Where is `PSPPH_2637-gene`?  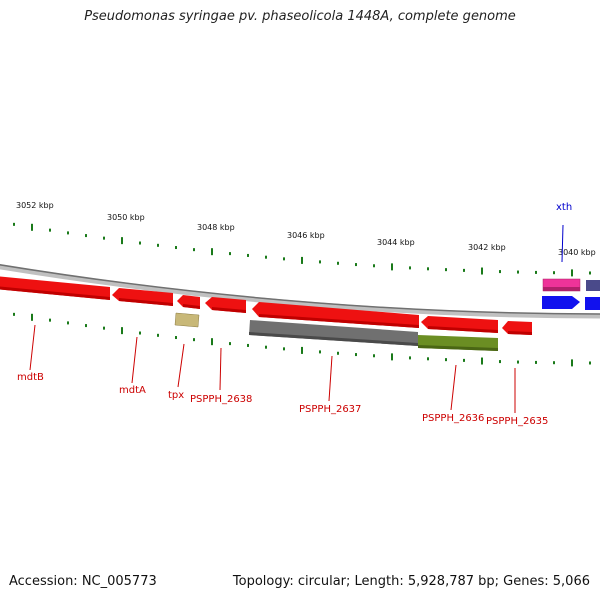
PSPPH_2637-gene is located at coordinates (335, 315).